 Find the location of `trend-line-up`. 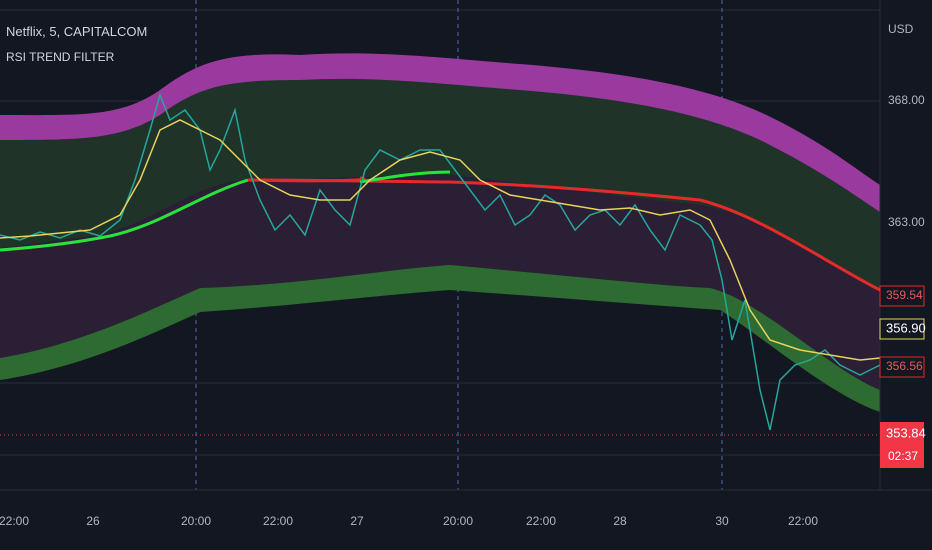

trend-line-up is located at coordinates (124, 215).